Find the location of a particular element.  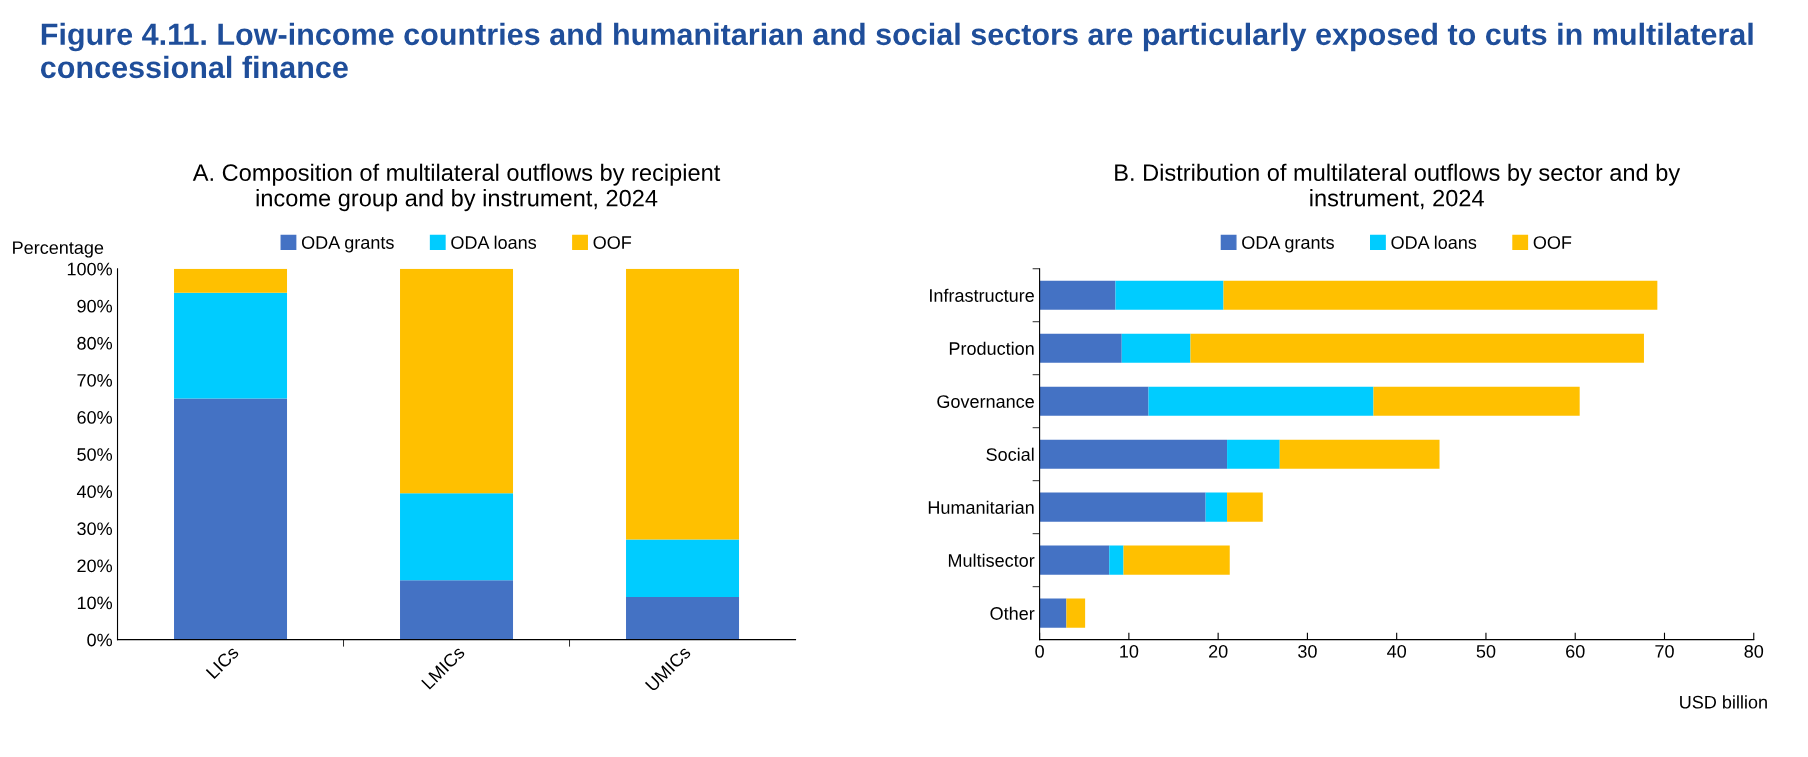

x-tick-label: 10 is located at coordinates (1129, 651).